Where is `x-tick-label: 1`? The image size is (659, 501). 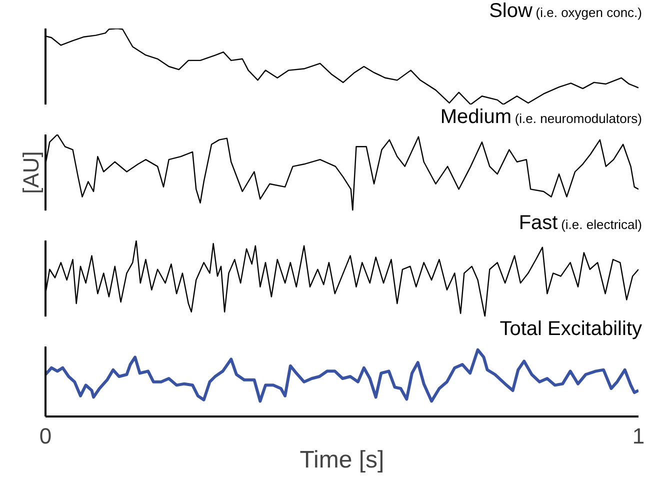 x-tick-label: 1 is located at coordinates (638, 436).